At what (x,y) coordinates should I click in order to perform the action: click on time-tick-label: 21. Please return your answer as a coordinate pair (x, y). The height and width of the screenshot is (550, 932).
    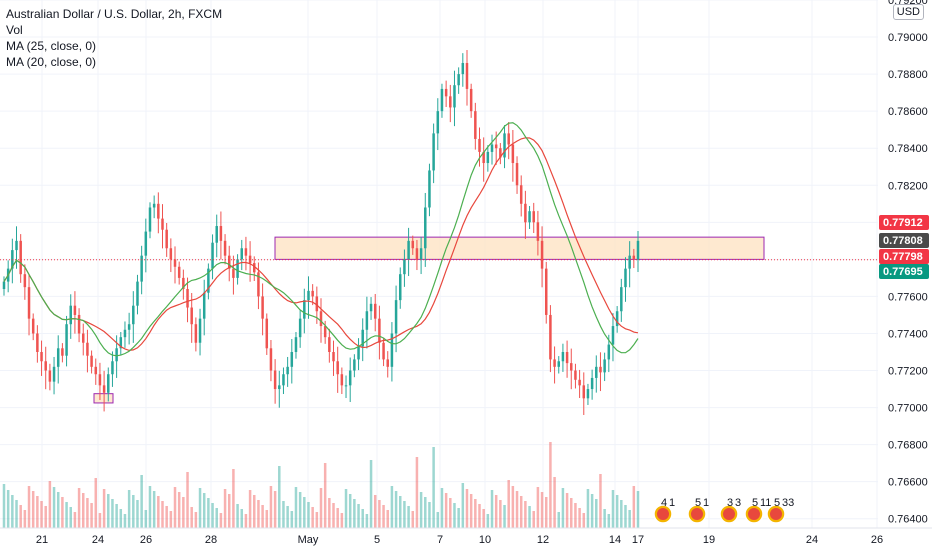
    Looking at the image, I should click on (42, 540).